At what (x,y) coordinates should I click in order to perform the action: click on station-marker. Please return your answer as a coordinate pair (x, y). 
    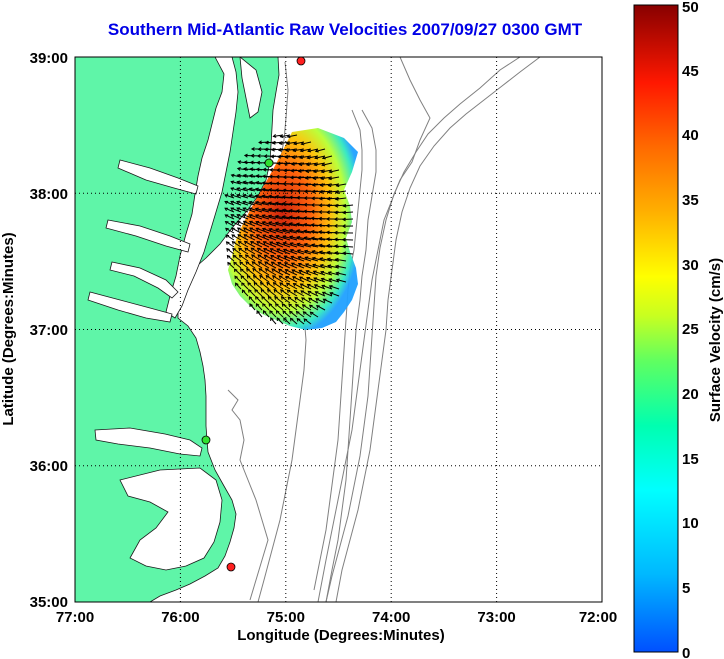
    Looking at the image, I should click on (231, 567).